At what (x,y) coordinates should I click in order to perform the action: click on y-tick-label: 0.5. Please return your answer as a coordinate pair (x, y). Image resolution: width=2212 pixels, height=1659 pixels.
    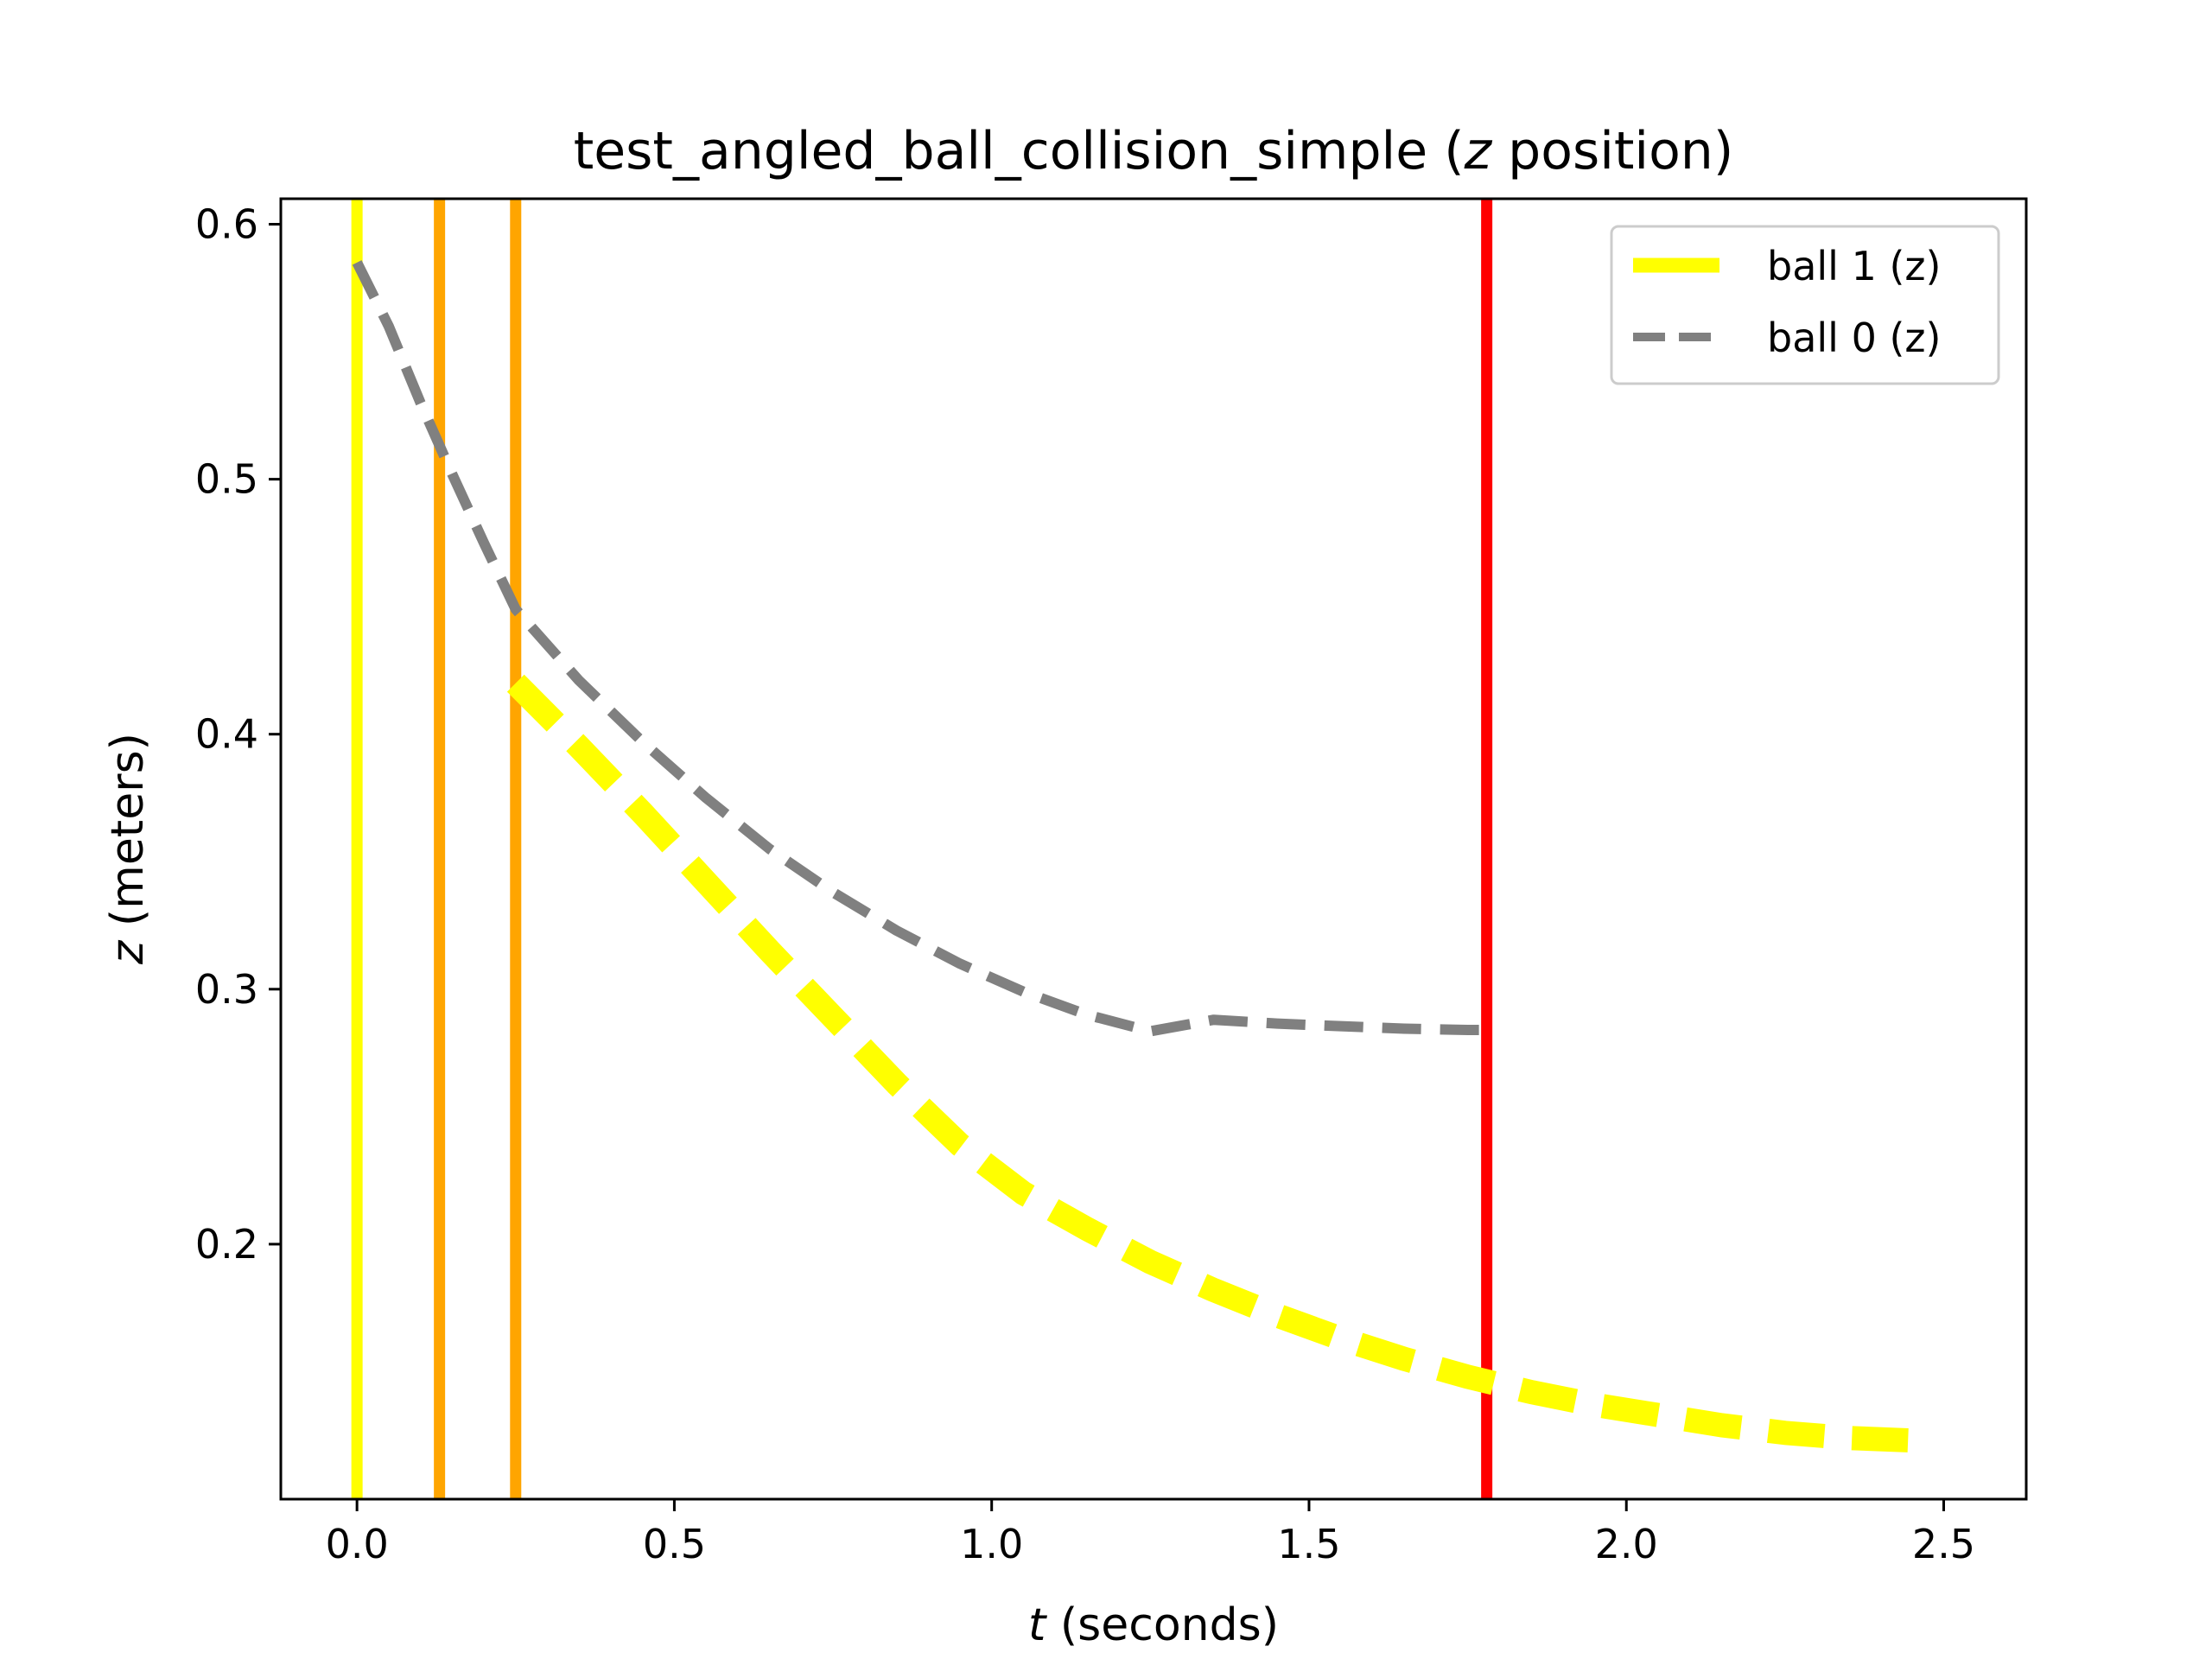
    Looking at the image, I should click on (226, 479).